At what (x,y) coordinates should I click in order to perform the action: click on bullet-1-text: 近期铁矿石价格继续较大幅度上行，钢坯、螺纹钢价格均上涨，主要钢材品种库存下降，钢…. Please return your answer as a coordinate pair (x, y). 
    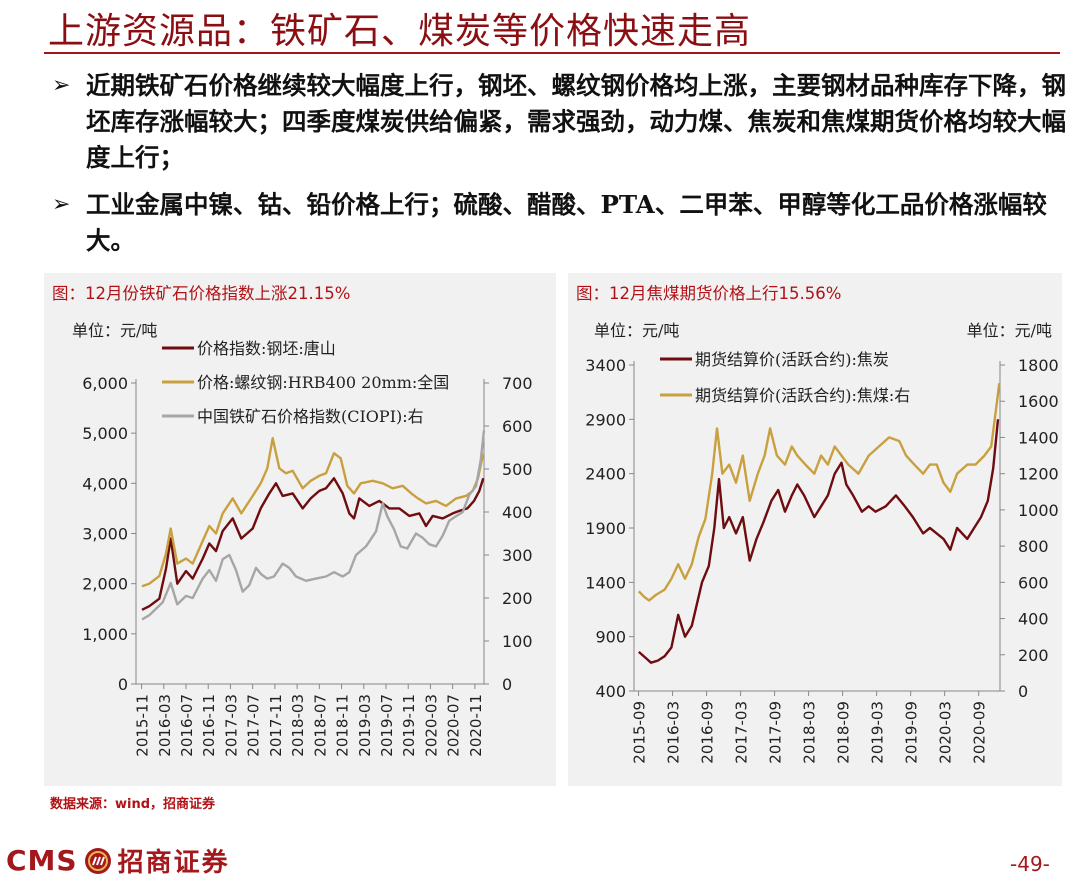
    Looking at the image, I should click on (576, 121).